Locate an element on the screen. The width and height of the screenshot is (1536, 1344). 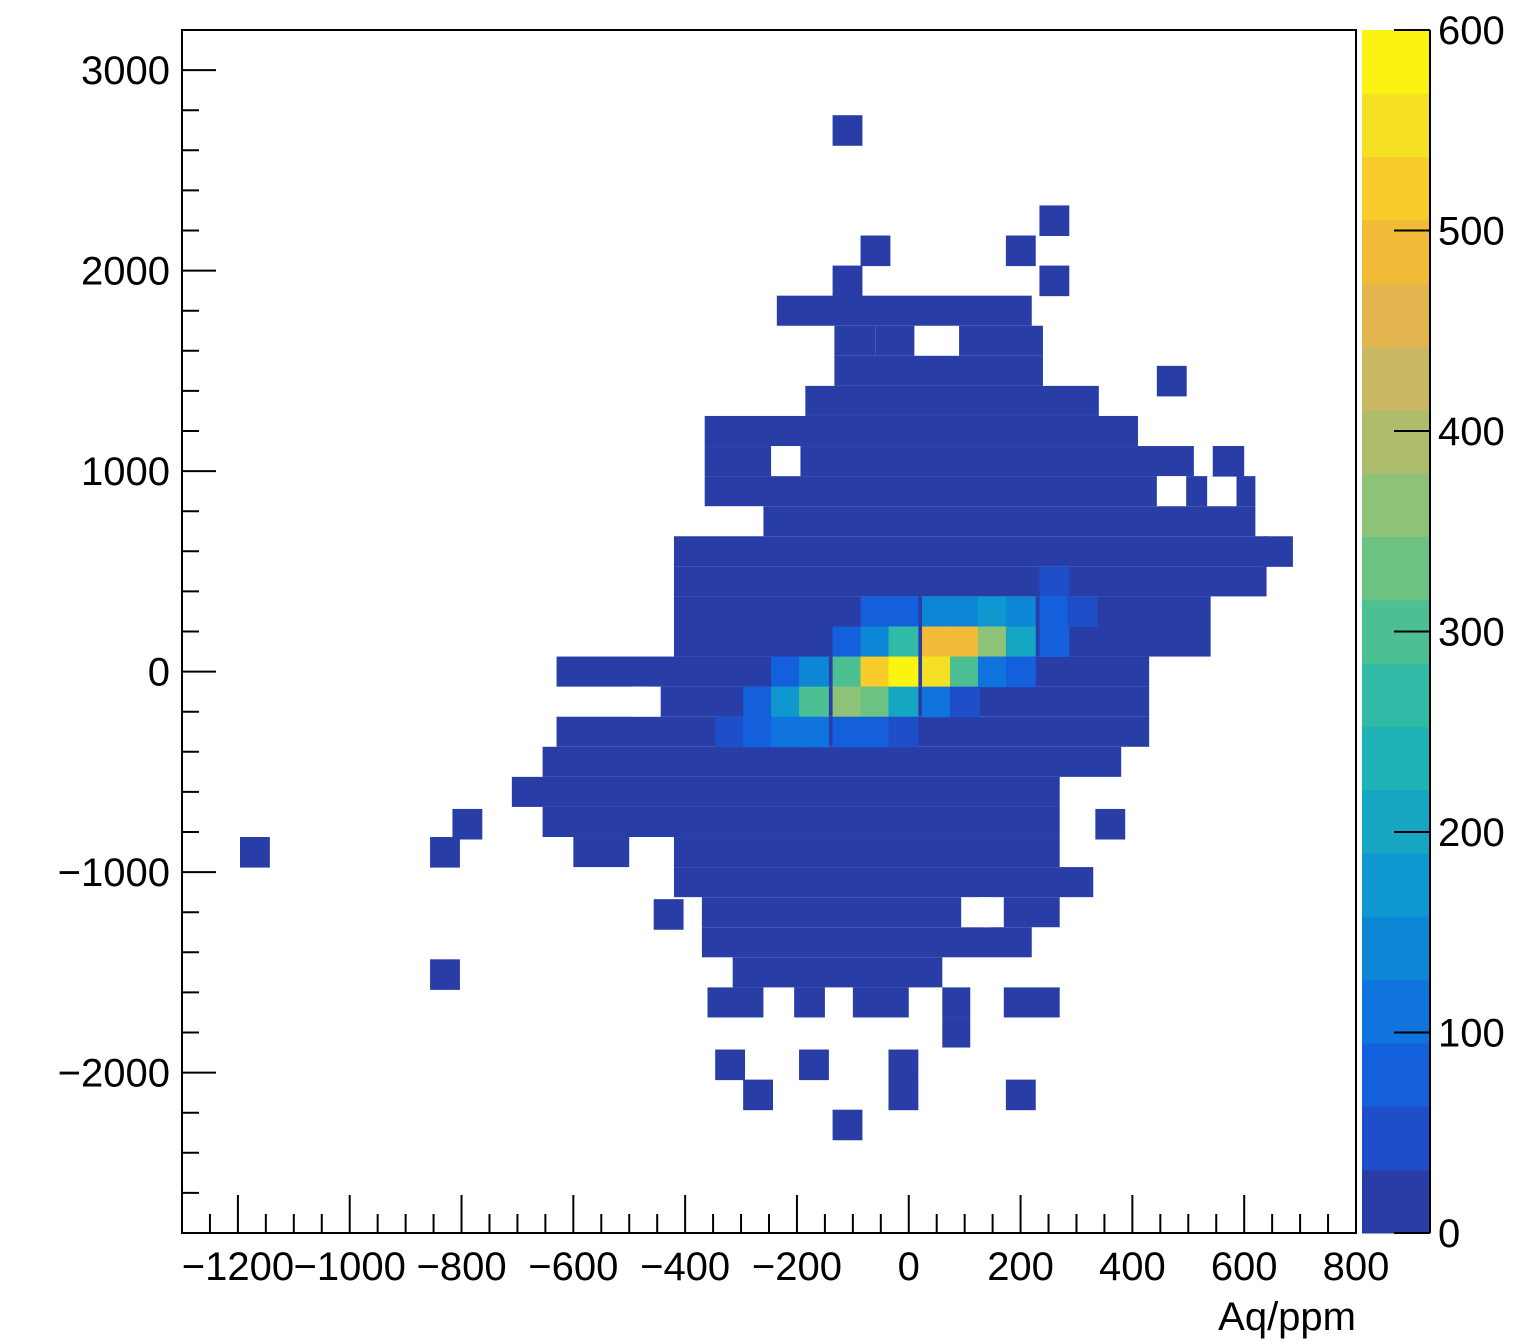
x-axis-title: Aq/ppm is located at coordinates (1287, 1317).